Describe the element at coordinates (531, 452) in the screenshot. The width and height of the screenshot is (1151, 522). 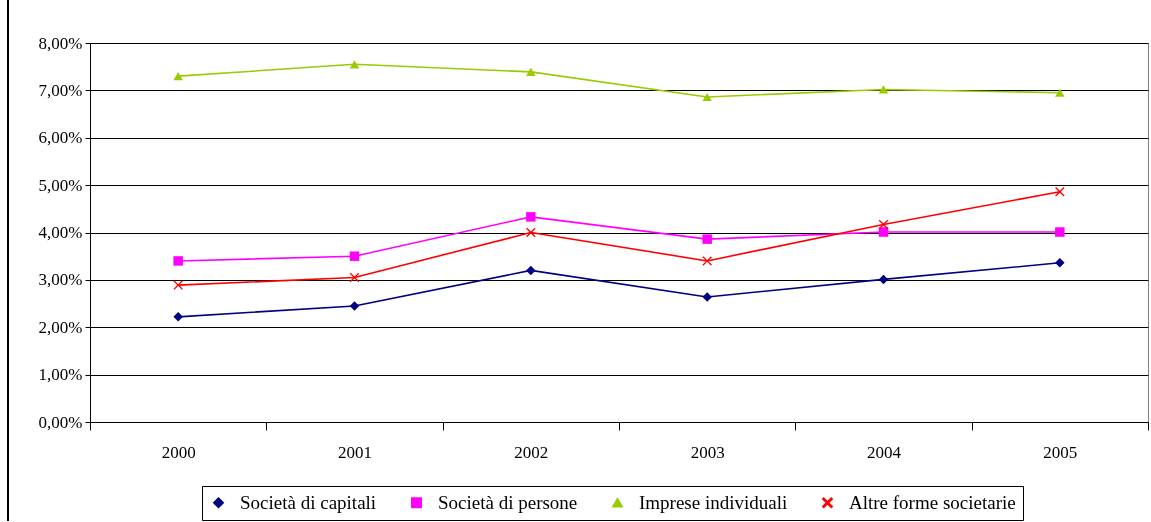
I see `x-tick-label: 2002` at that location.